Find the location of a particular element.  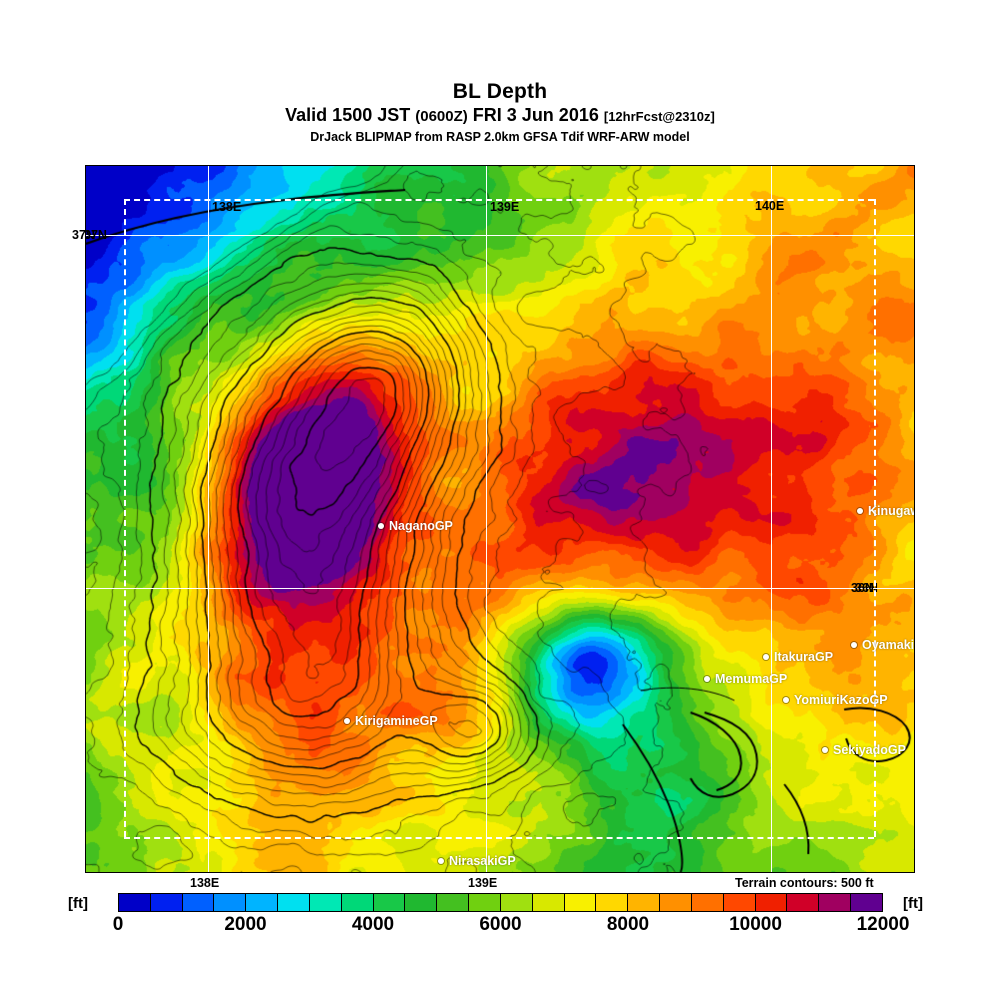

station-label: KirigamineGP is located at coordinates (396, 721).